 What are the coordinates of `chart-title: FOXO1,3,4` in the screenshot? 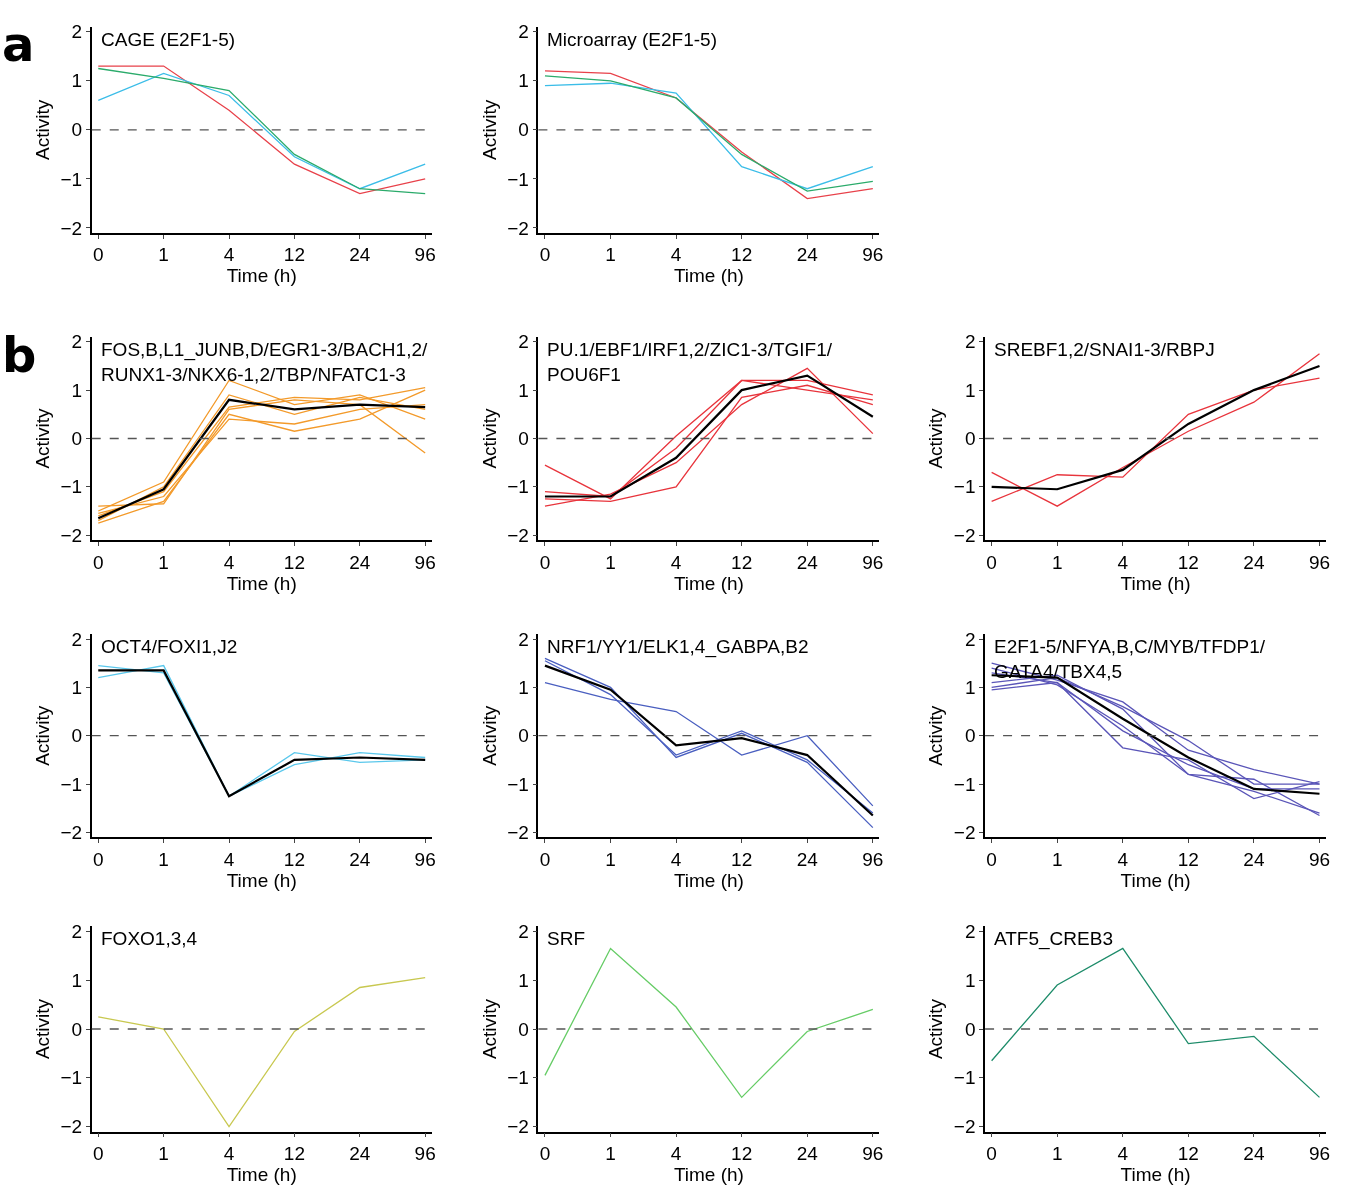 It's located at (149, 938).